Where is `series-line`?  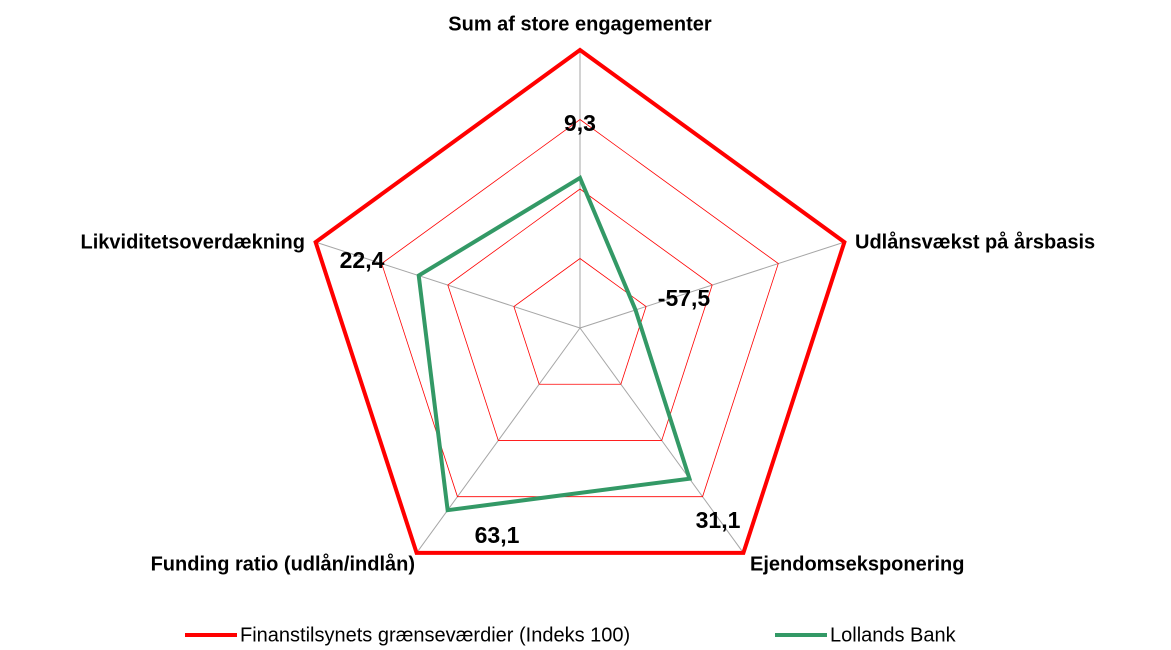 series-line is located at coordinates (554, 343).